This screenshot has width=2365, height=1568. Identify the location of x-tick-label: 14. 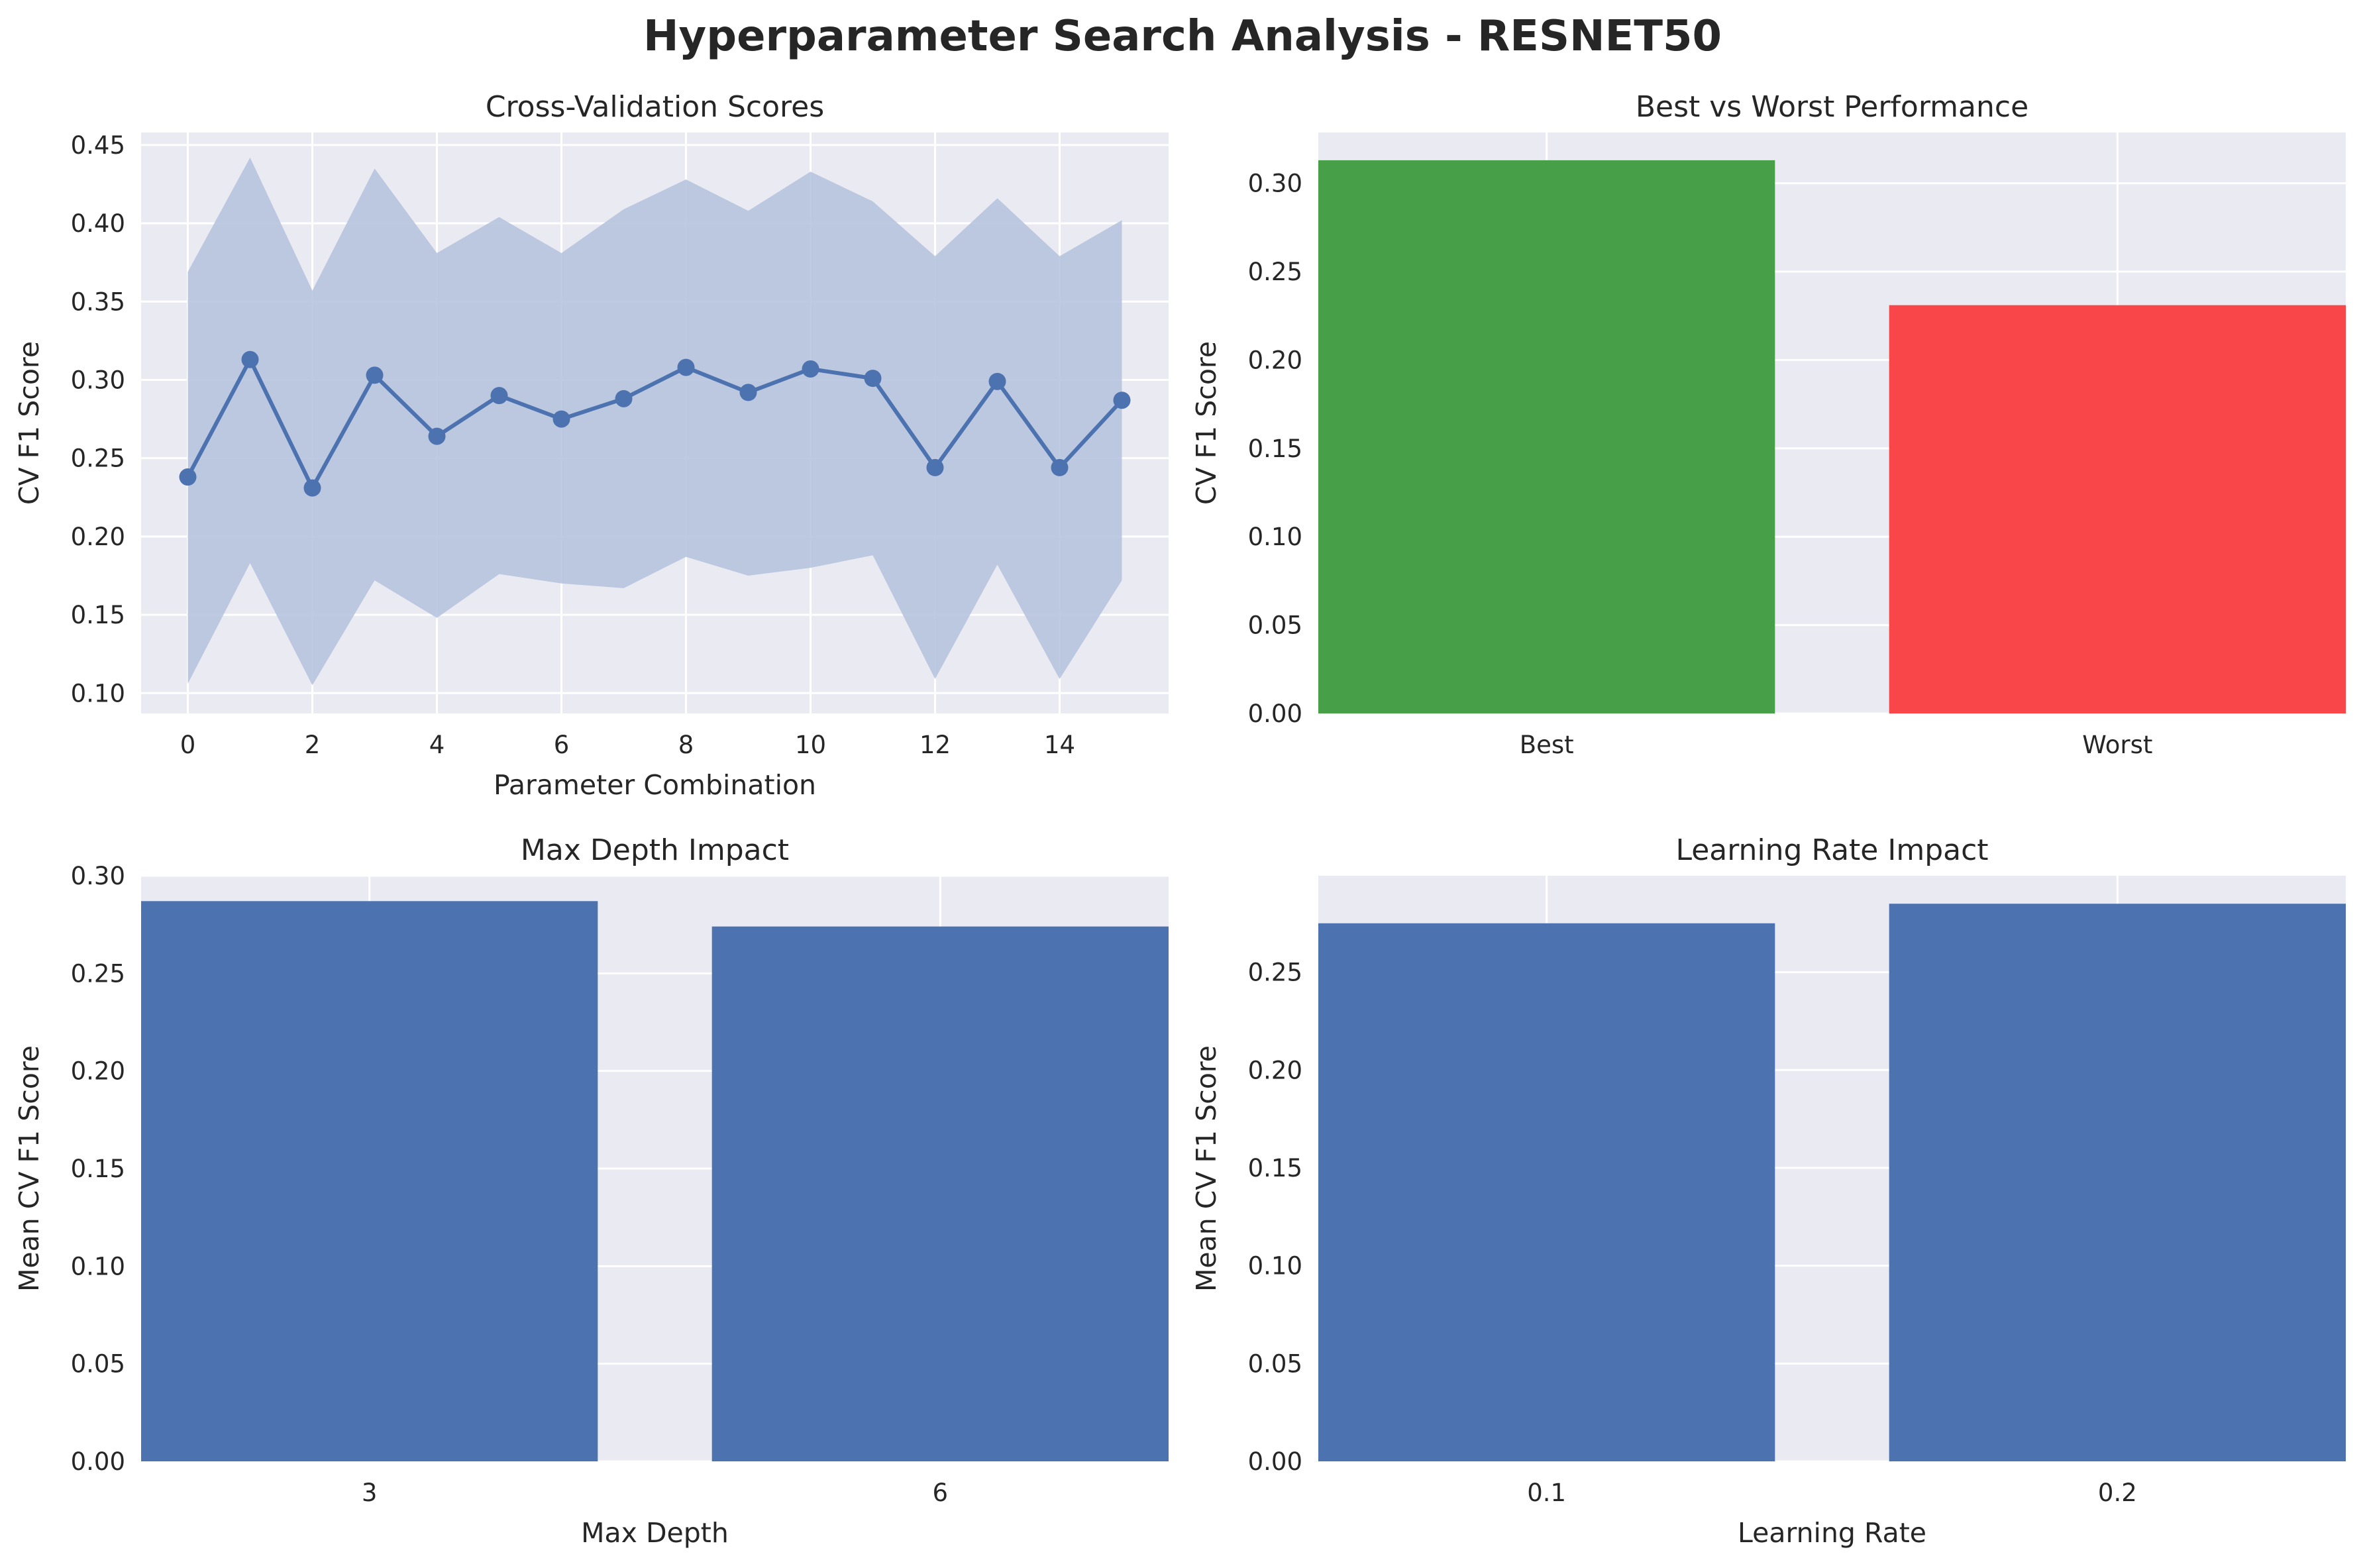
(1059, 745).